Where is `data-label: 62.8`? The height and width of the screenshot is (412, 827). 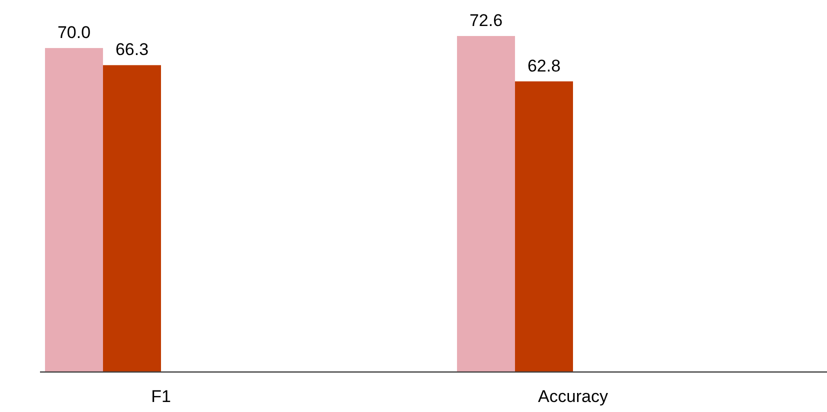 data-label: 62.8 is located at coordinates (544, 66).